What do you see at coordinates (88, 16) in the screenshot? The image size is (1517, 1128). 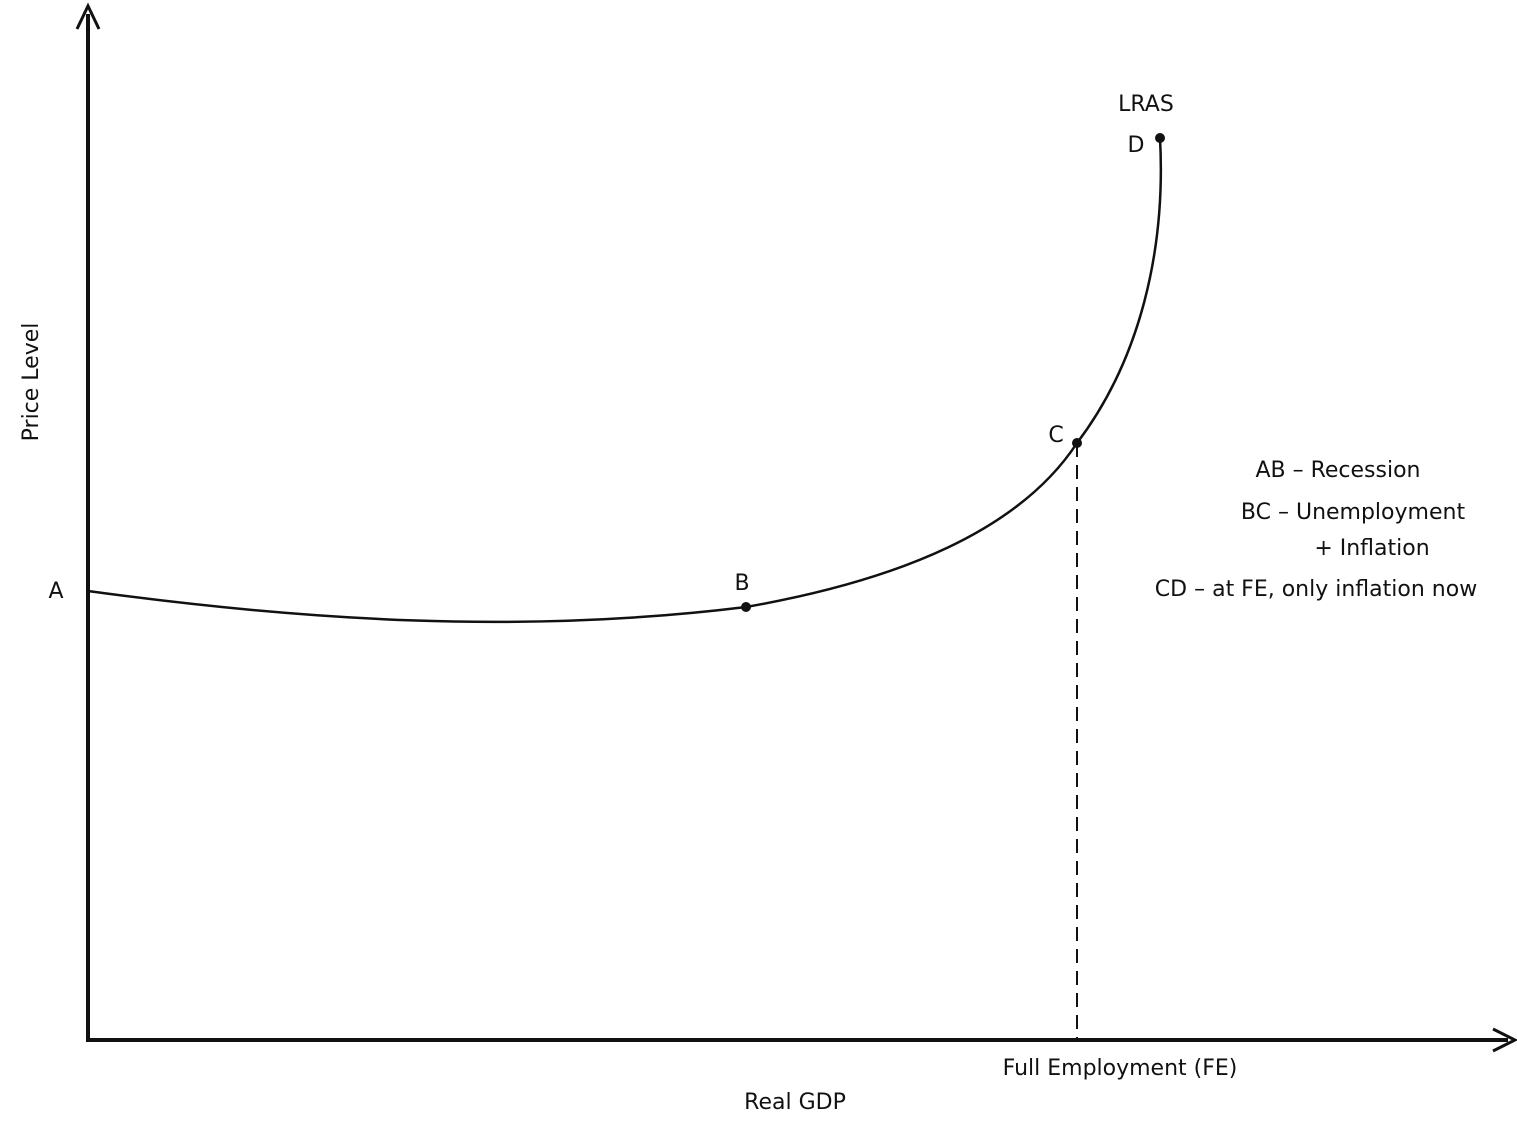 I see `y-axis-arrow` at bounding box center [88, 16].